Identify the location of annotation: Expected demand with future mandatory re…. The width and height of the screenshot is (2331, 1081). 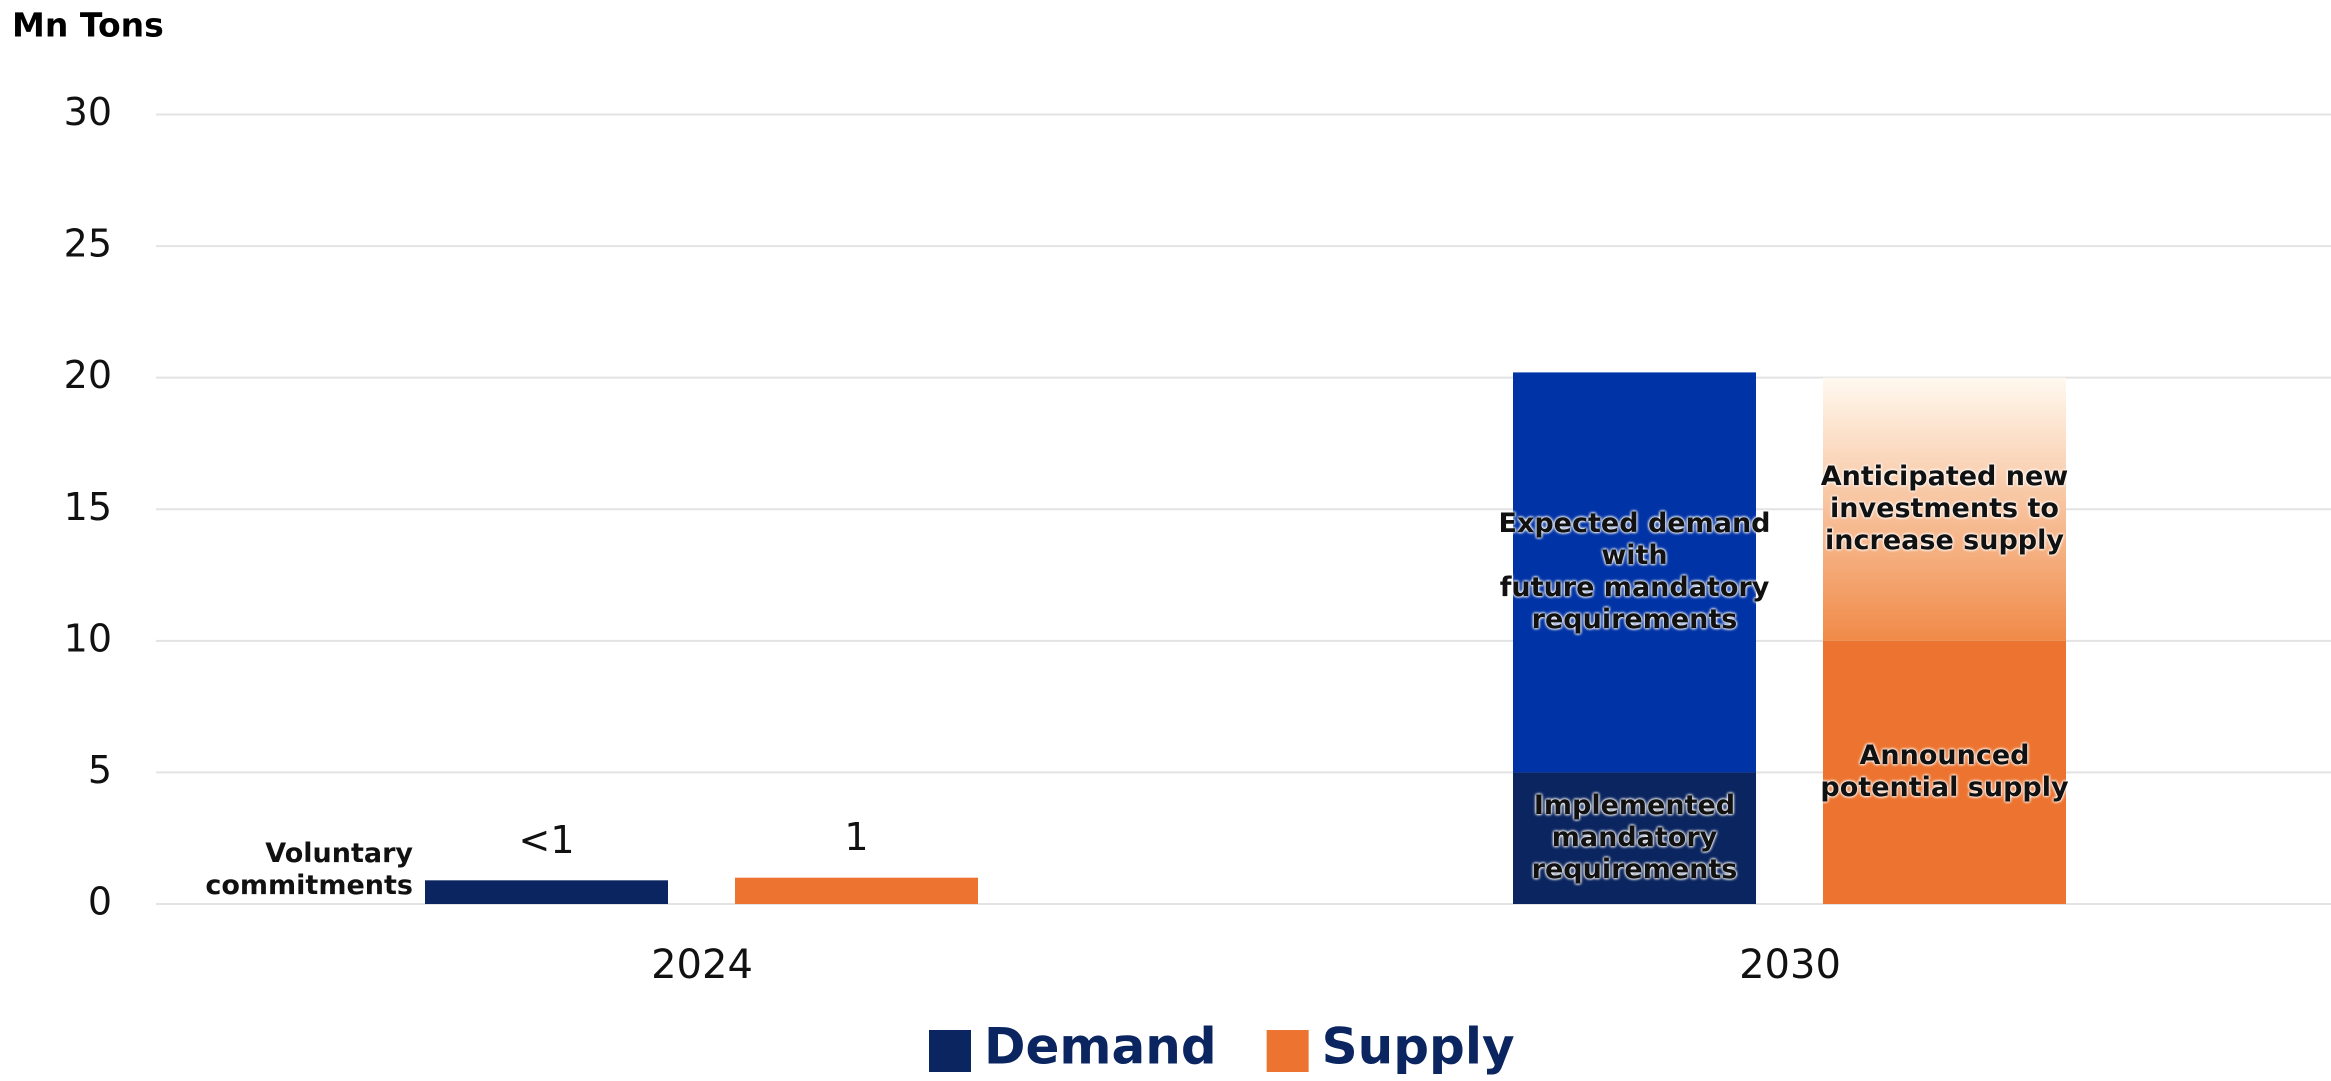
(1634, 572).